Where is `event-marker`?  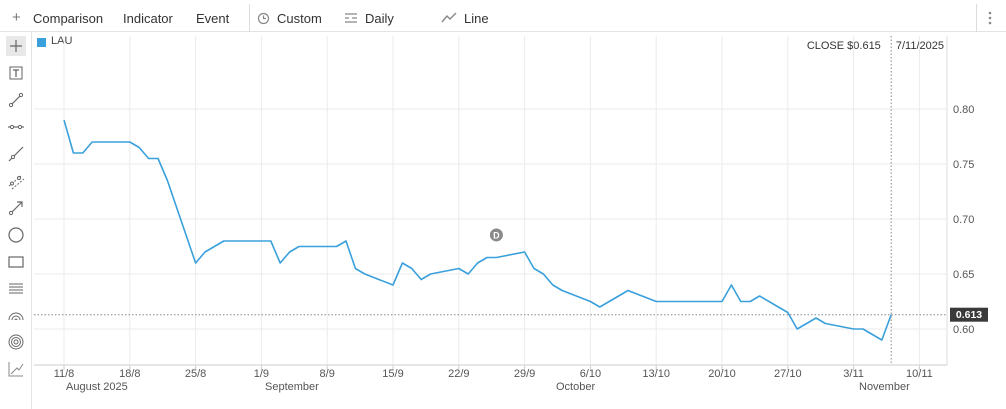 event-marker is located at coordinates (496, 235).